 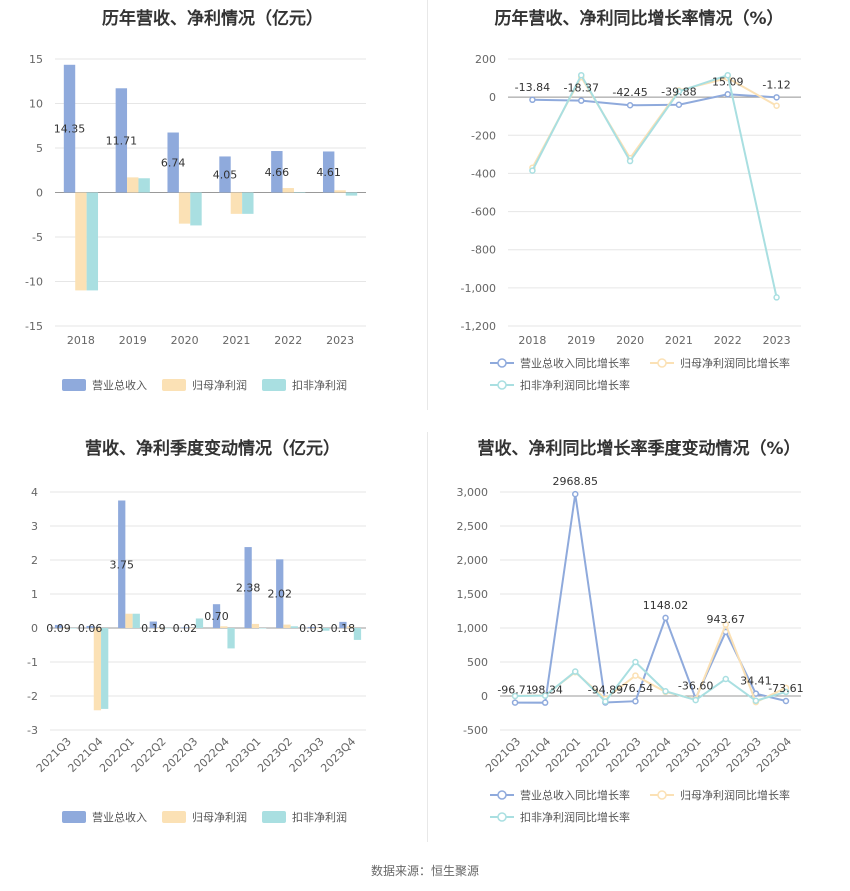 I want to click on data-label: 4.66, so click(x=277, y=172).